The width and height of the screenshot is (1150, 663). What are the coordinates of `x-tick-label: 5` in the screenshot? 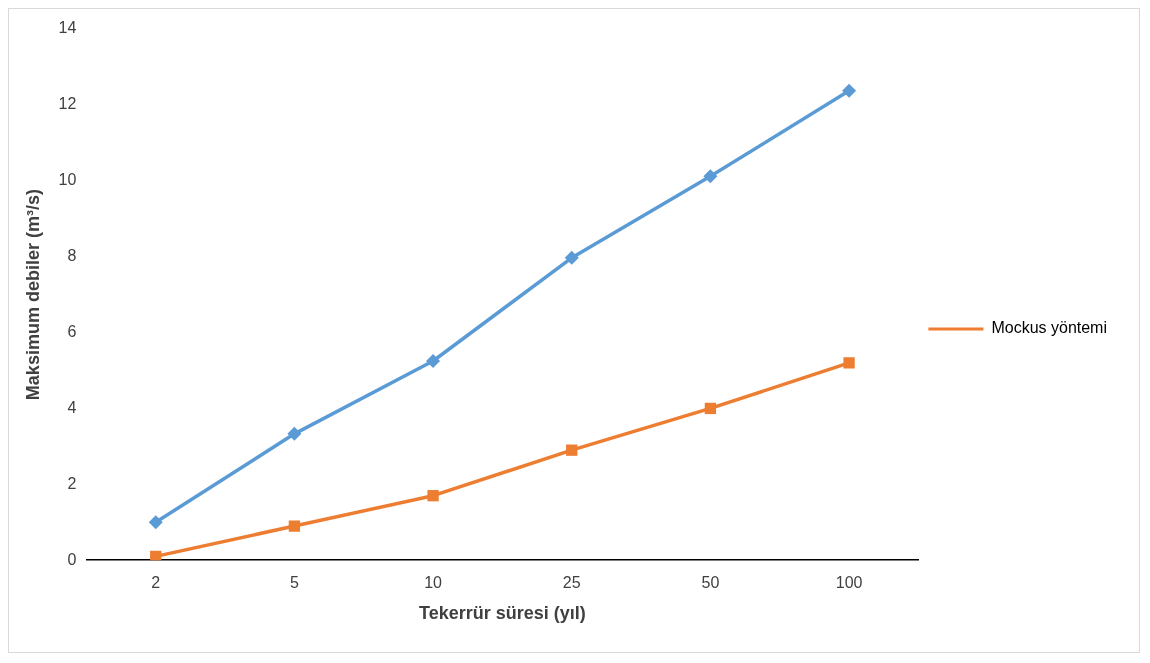 It's located at (294, 583).